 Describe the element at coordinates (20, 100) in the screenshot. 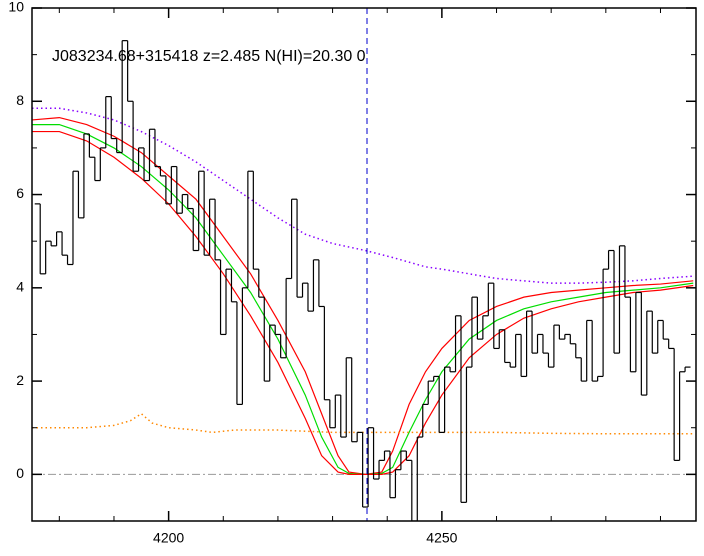

I see `y-tick-label: 8` at that location.